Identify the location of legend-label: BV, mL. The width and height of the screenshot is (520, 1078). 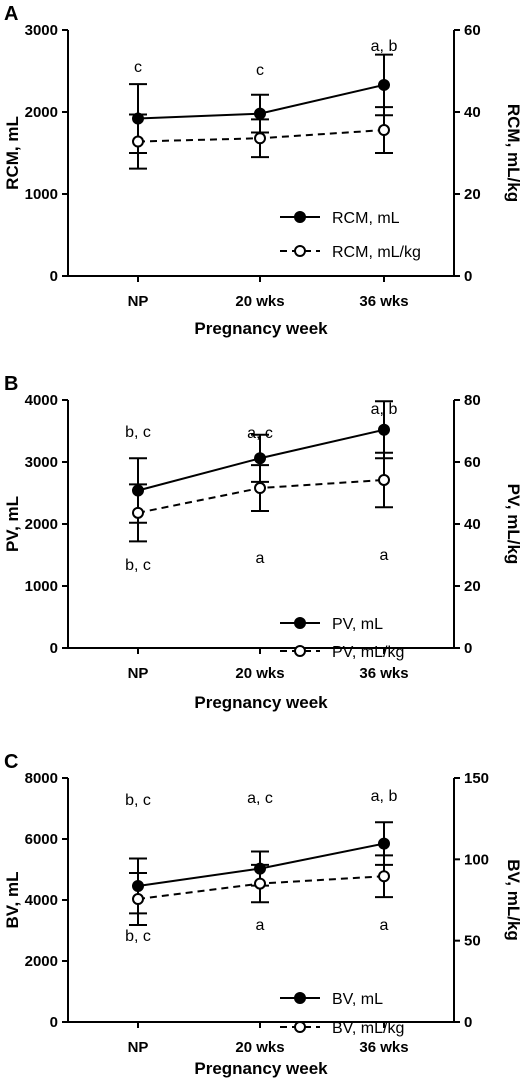
(357, 999).